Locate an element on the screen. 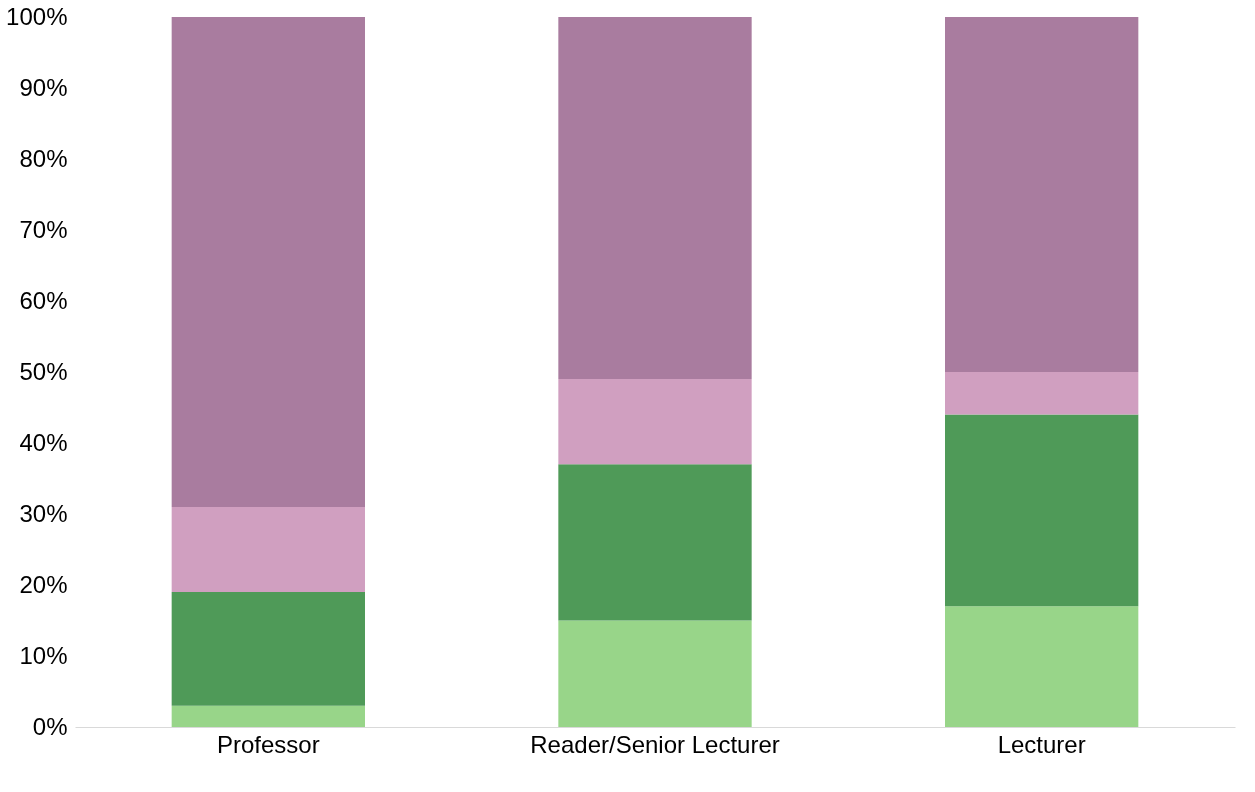 The width and height of the screenshot is (1255, 792). y-tick-label: 20% is located at coordinates (43, 584).